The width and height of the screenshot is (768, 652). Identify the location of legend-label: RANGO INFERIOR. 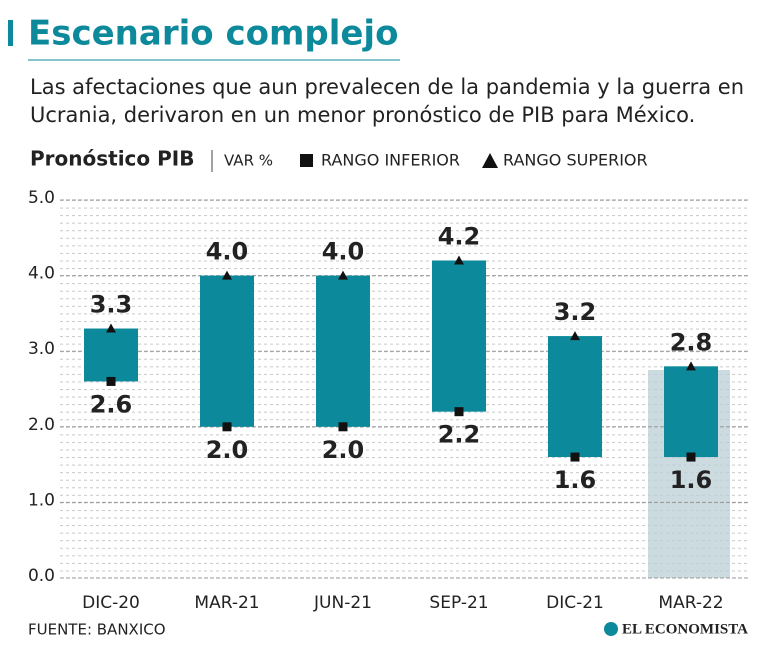
(390, 160).